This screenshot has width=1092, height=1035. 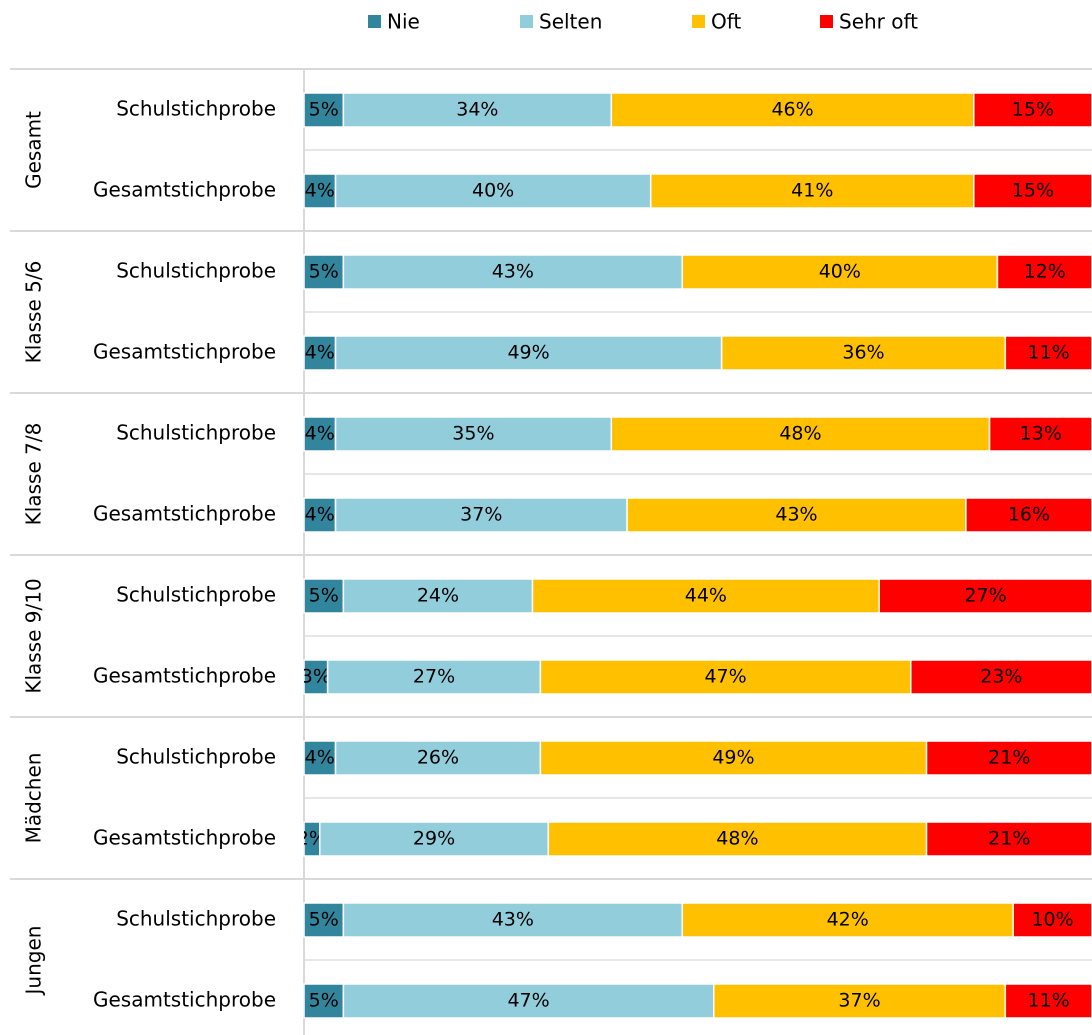 I want to click on value-label: 2%, so click(x=312, y=839).